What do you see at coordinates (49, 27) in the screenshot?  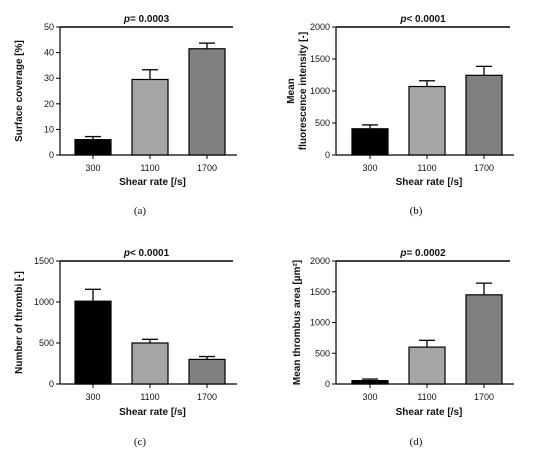 I see `y-tick-label: 50` at bounding box center [49, 27].